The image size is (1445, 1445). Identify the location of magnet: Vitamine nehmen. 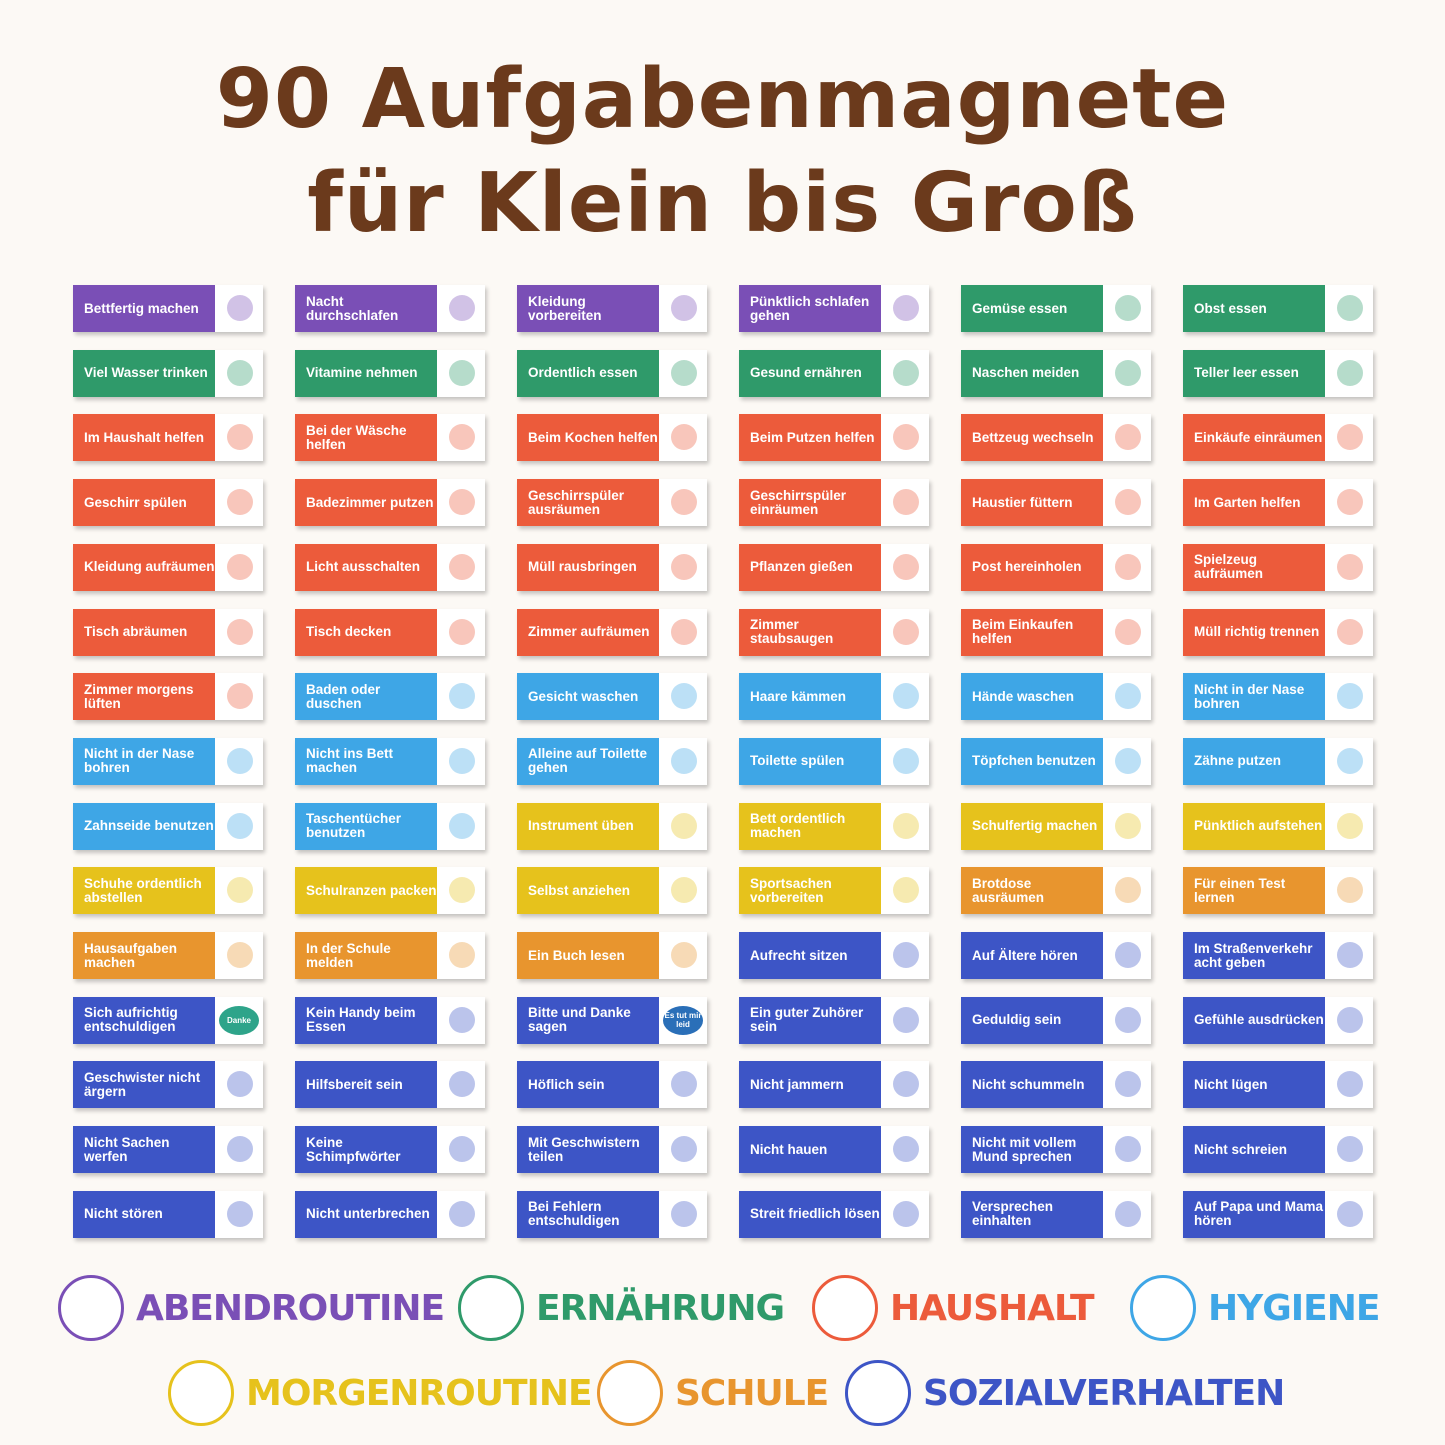
(390, 373).